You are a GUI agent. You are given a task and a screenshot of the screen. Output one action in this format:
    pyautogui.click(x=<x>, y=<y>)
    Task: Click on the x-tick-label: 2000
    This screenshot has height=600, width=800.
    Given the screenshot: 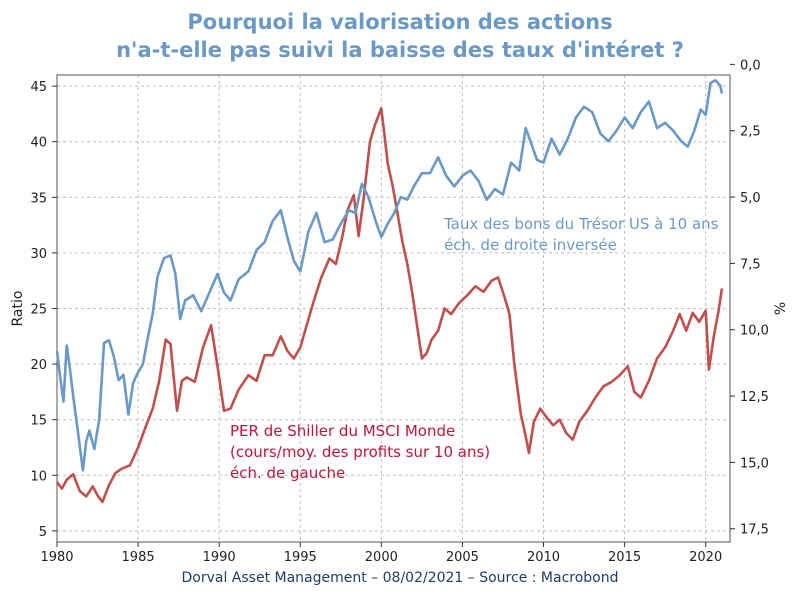 What is the action you would take?
    pyautogui.click(x=381, y=557)
    